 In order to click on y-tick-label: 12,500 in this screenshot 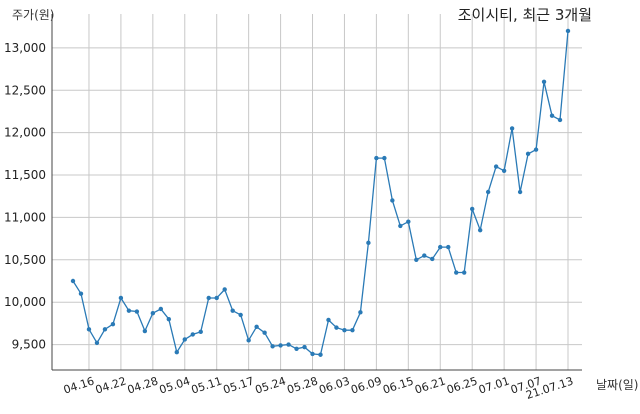, I will do `click(25, 90)`.